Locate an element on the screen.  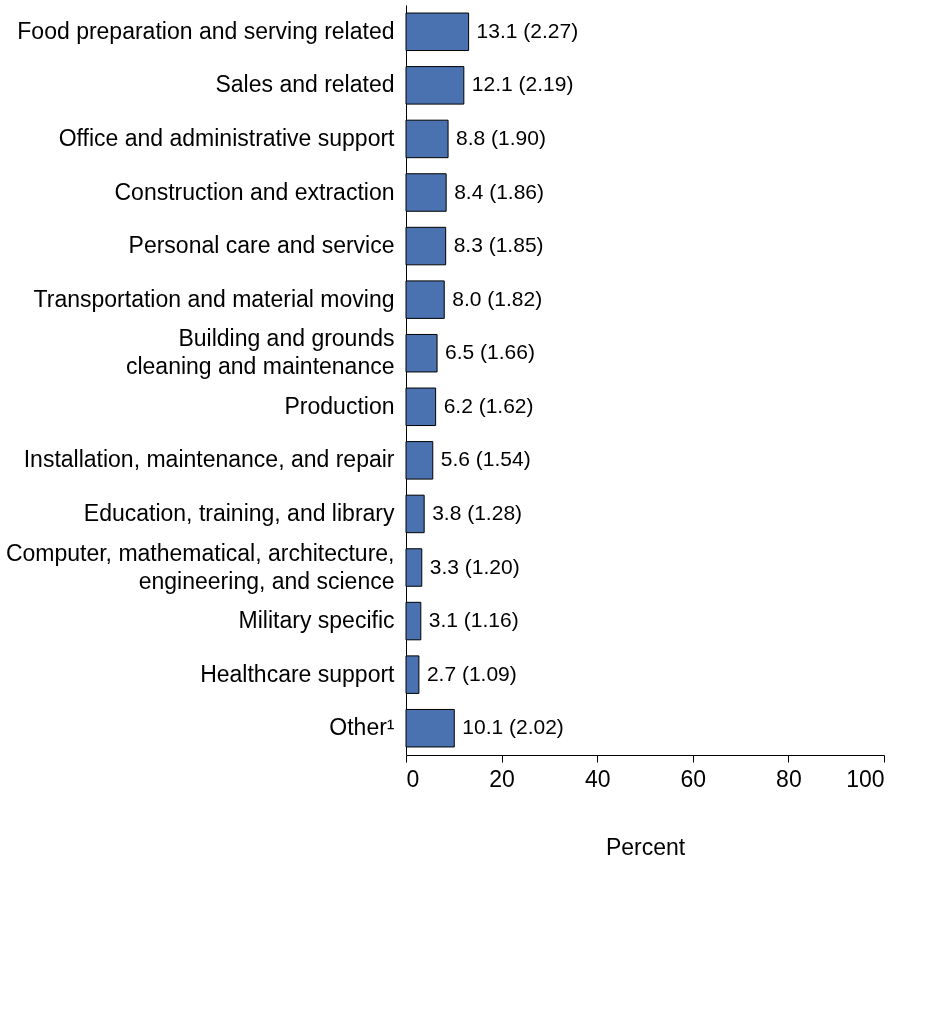
y-tick-label: Personal care and service is located at coordinates (261, 245).